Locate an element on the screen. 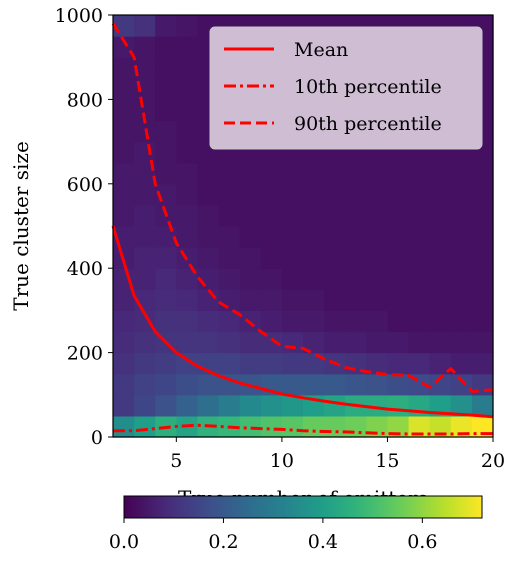  legend: Mean 10th percentile 90th percentile is located at coordinates (346, 88).